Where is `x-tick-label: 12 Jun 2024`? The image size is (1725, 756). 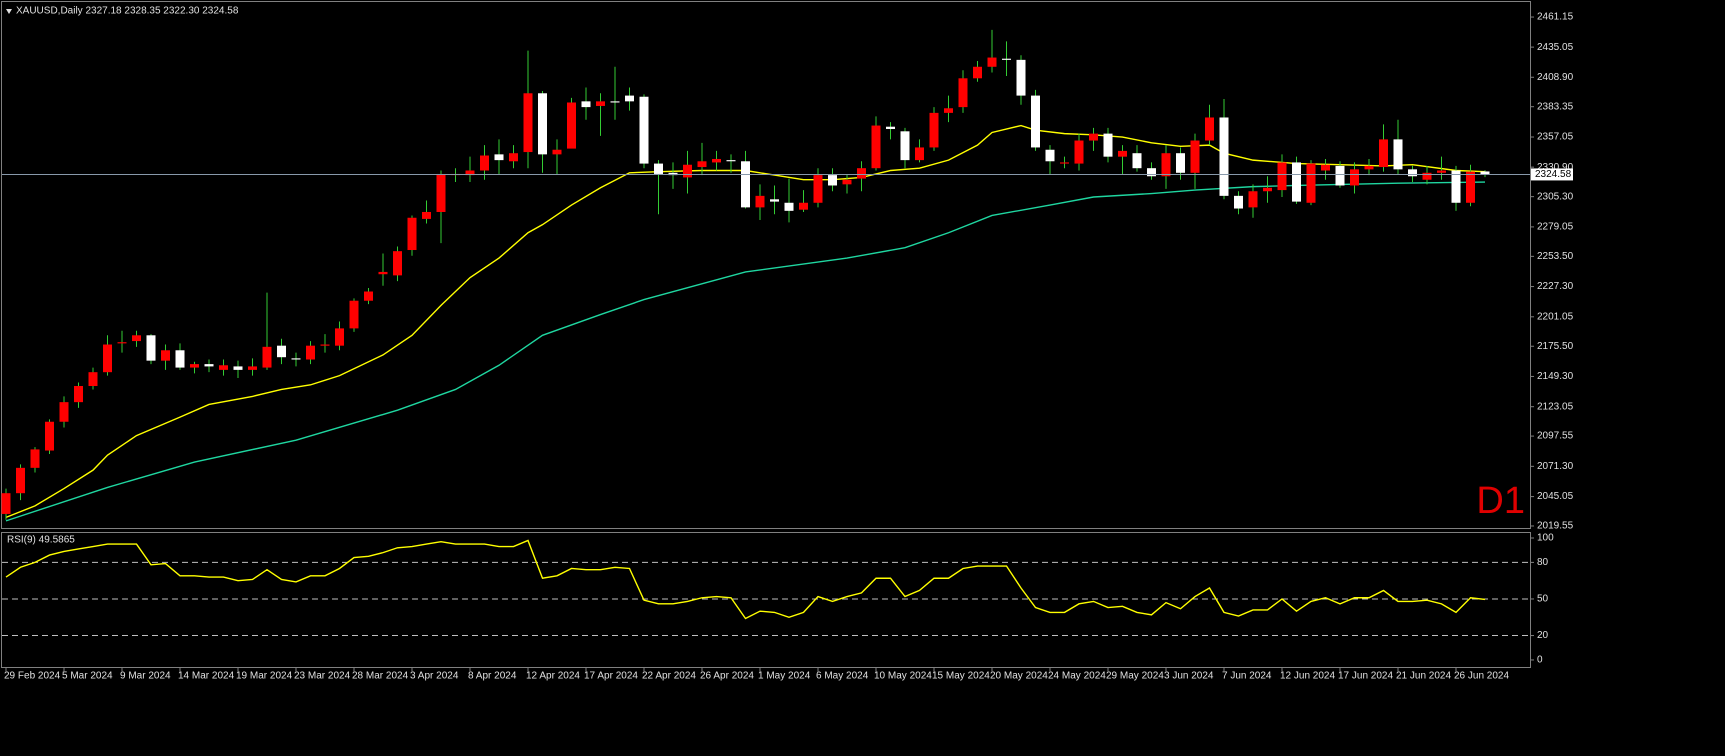 x-tick-label: 12 Jun 2024 is located at coordinates (1307, 676).